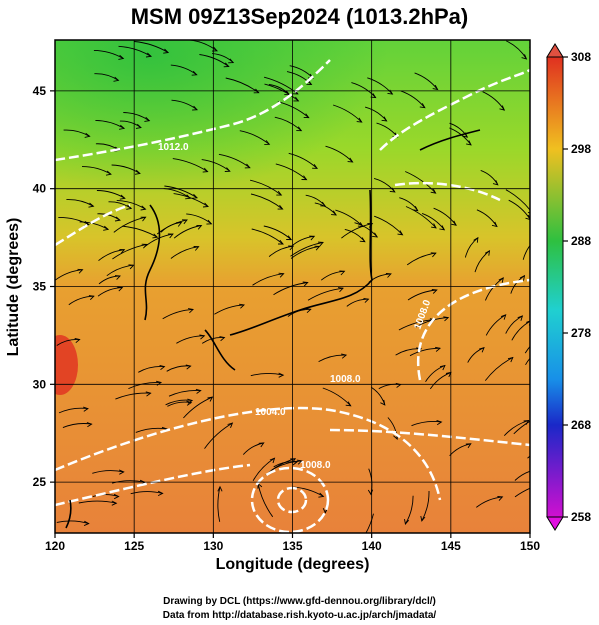 This screenshot has width=599, height=625. Describe the element at coordinates (530, 546) in the screenshot. I see `x-tick-label: 150` at that location.